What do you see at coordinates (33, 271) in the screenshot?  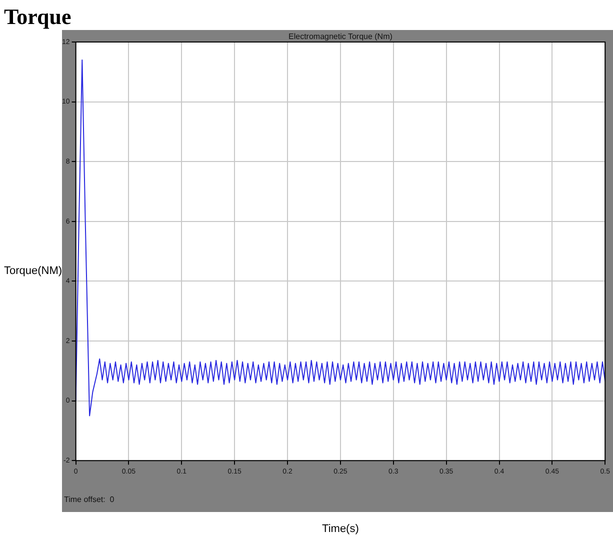 I see `y-axis-title: Torque(NM)` at bounding box center [33, 271].